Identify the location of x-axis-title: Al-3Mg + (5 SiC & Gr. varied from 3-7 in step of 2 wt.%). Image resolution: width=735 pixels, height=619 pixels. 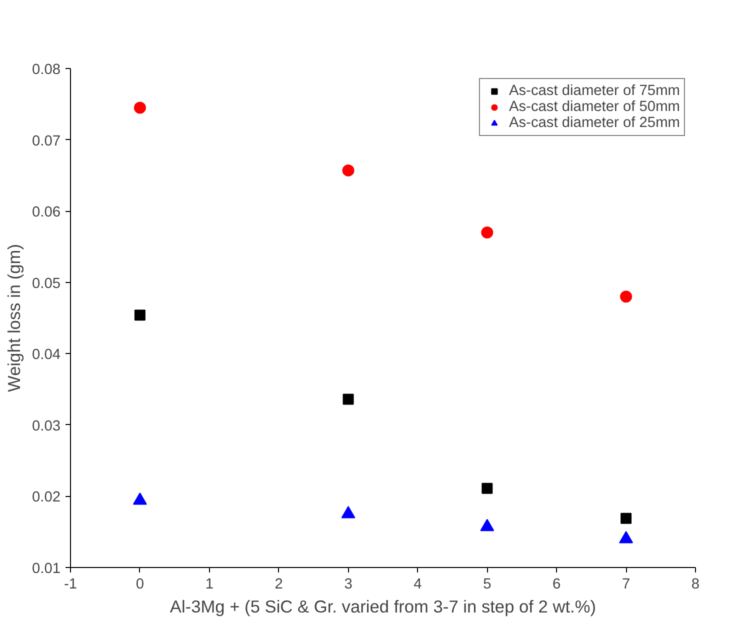
(383, 606).